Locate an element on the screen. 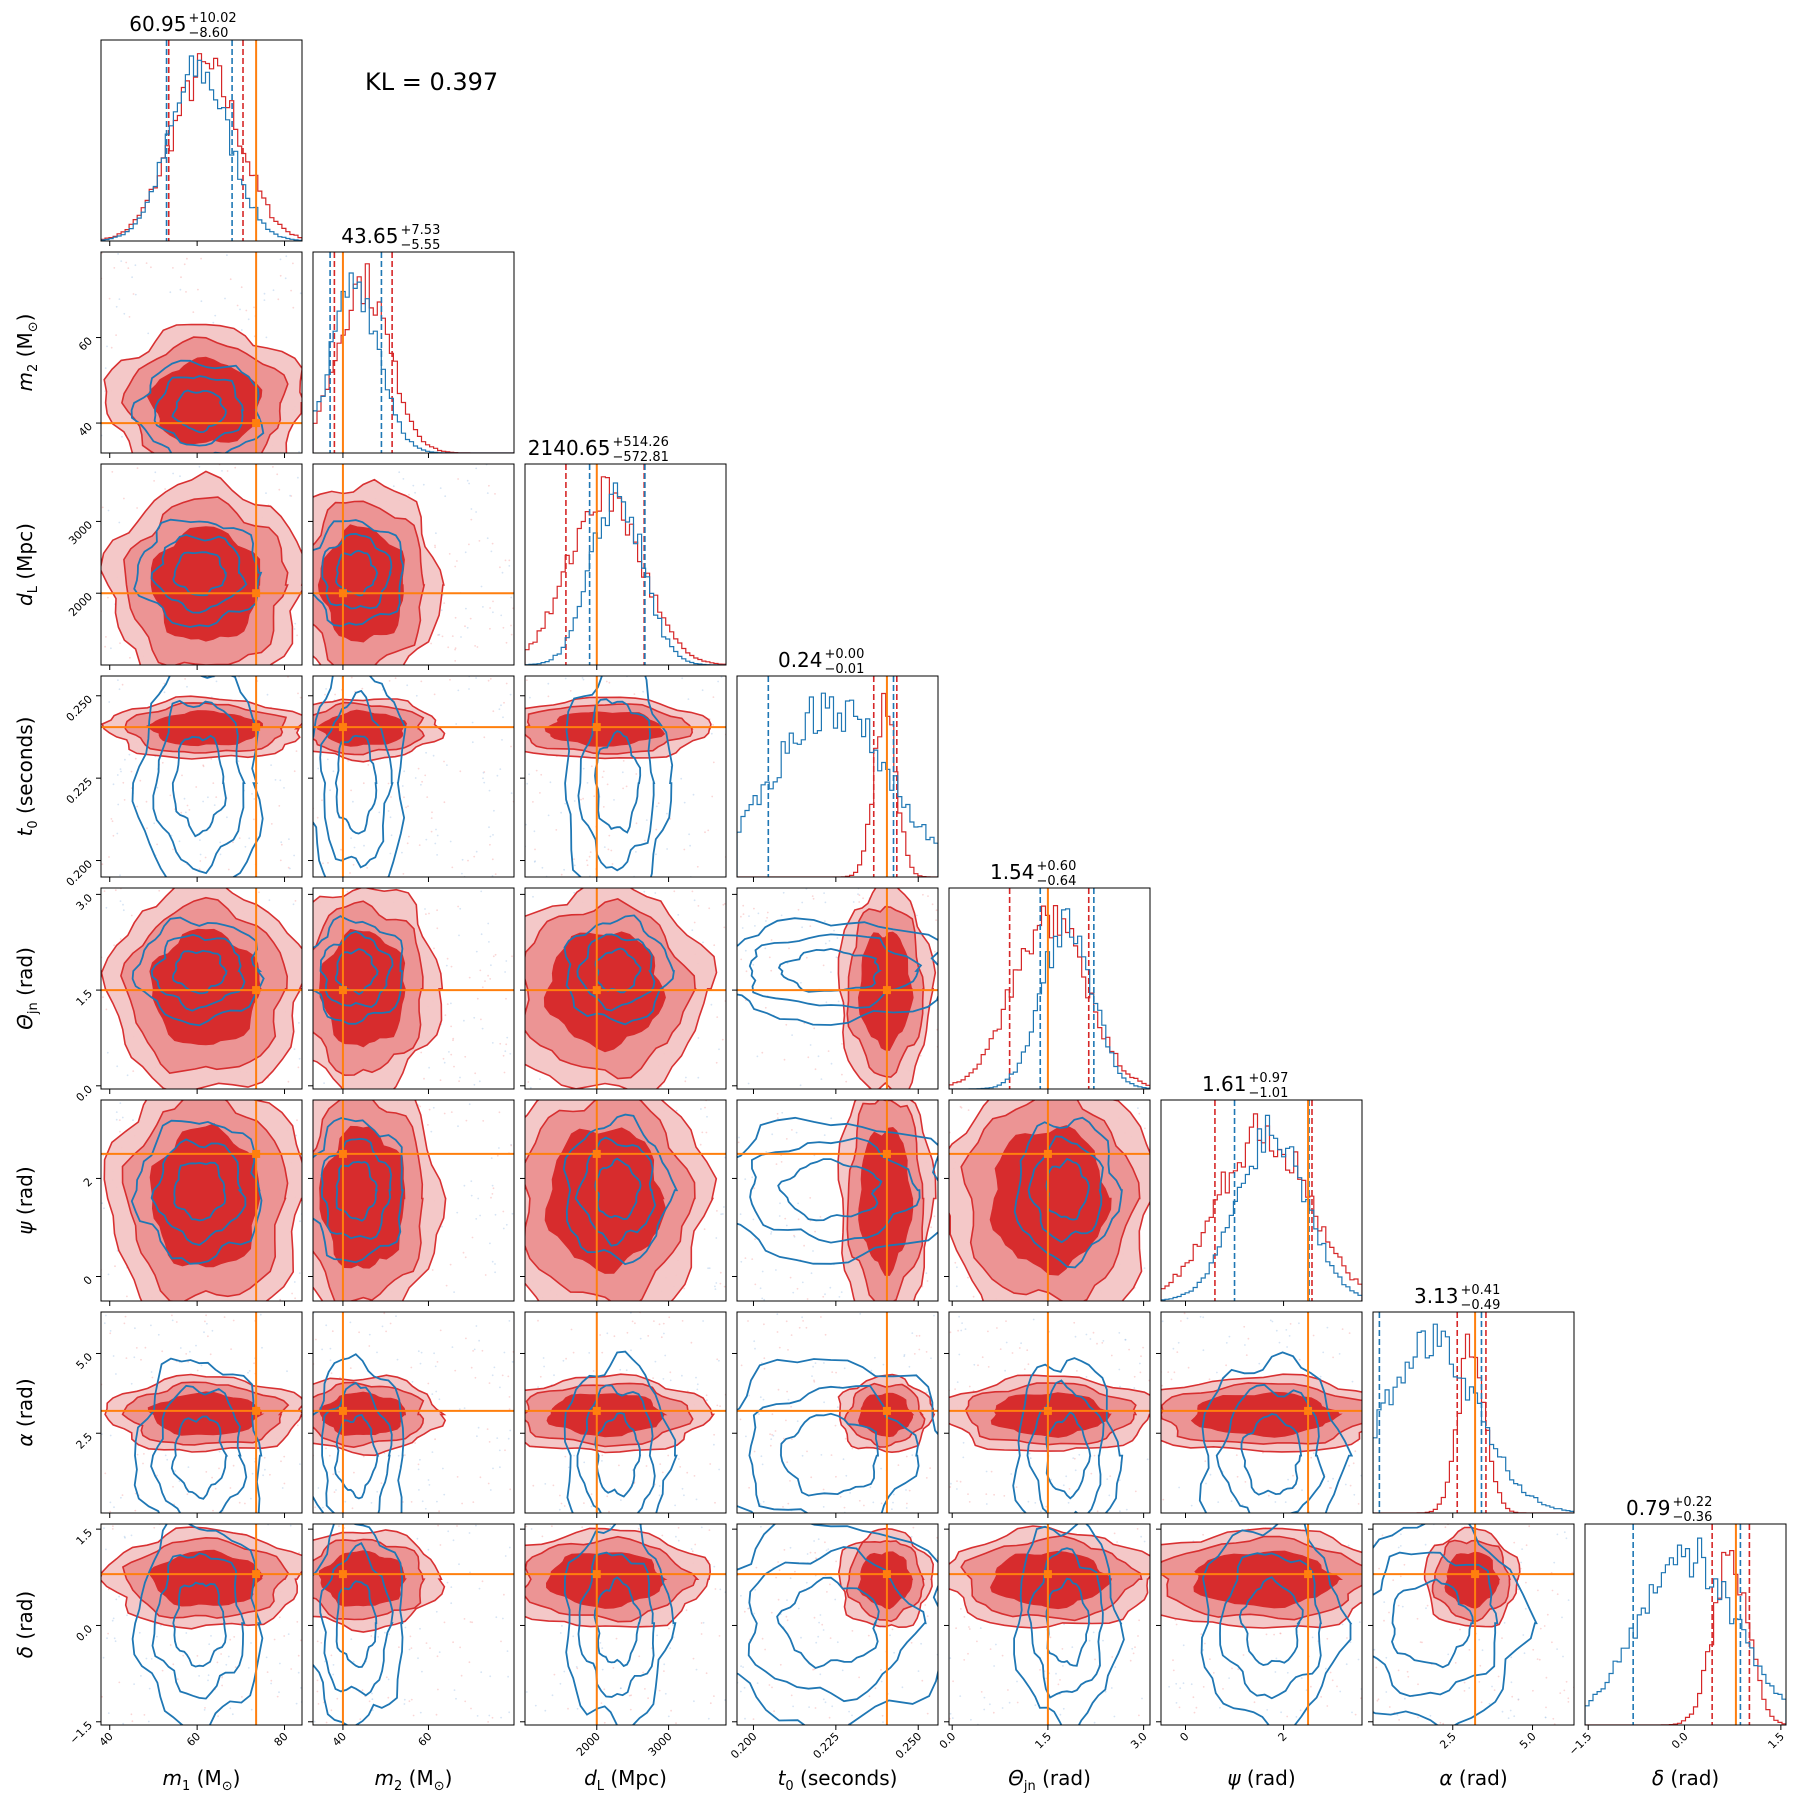 This screenshot has width=1809, height=1809. panel-psi-dl is located at coordinates (623, 1202).